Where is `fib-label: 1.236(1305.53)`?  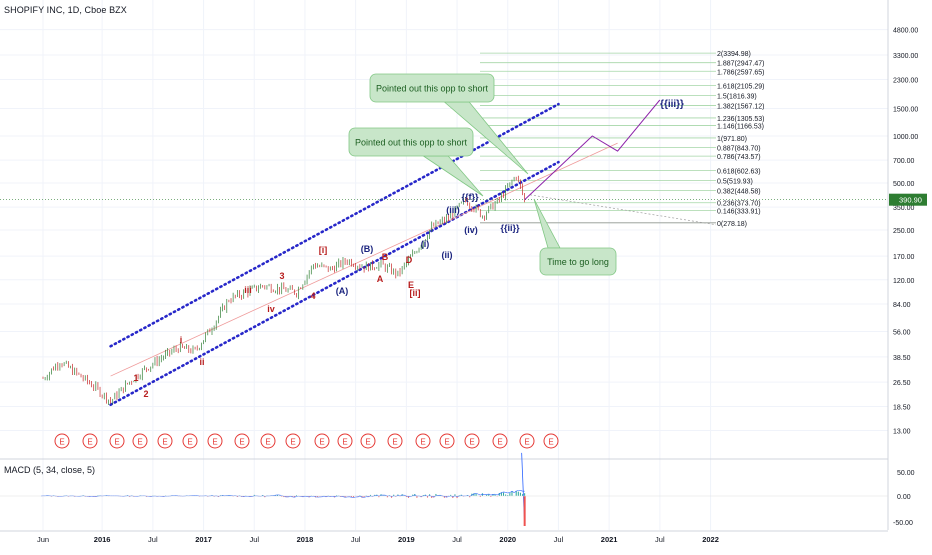
fib-label: 1.236(1305.53) is located at coordinates (740, 119).